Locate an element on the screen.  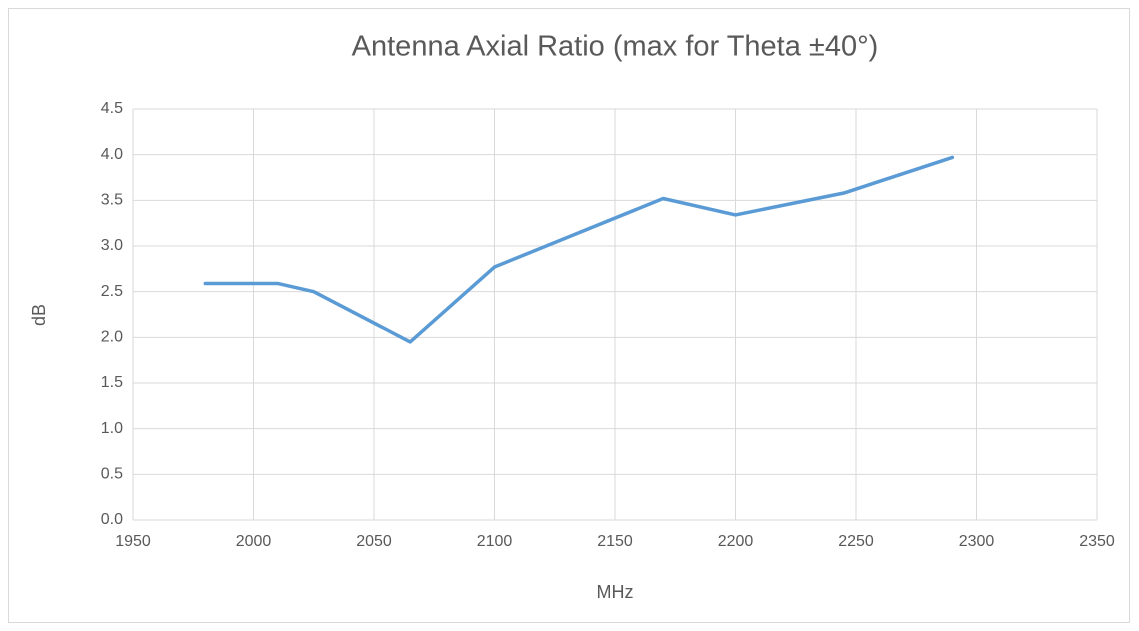
y-tick-label: 0.0 is located at coordinates (112, 519).